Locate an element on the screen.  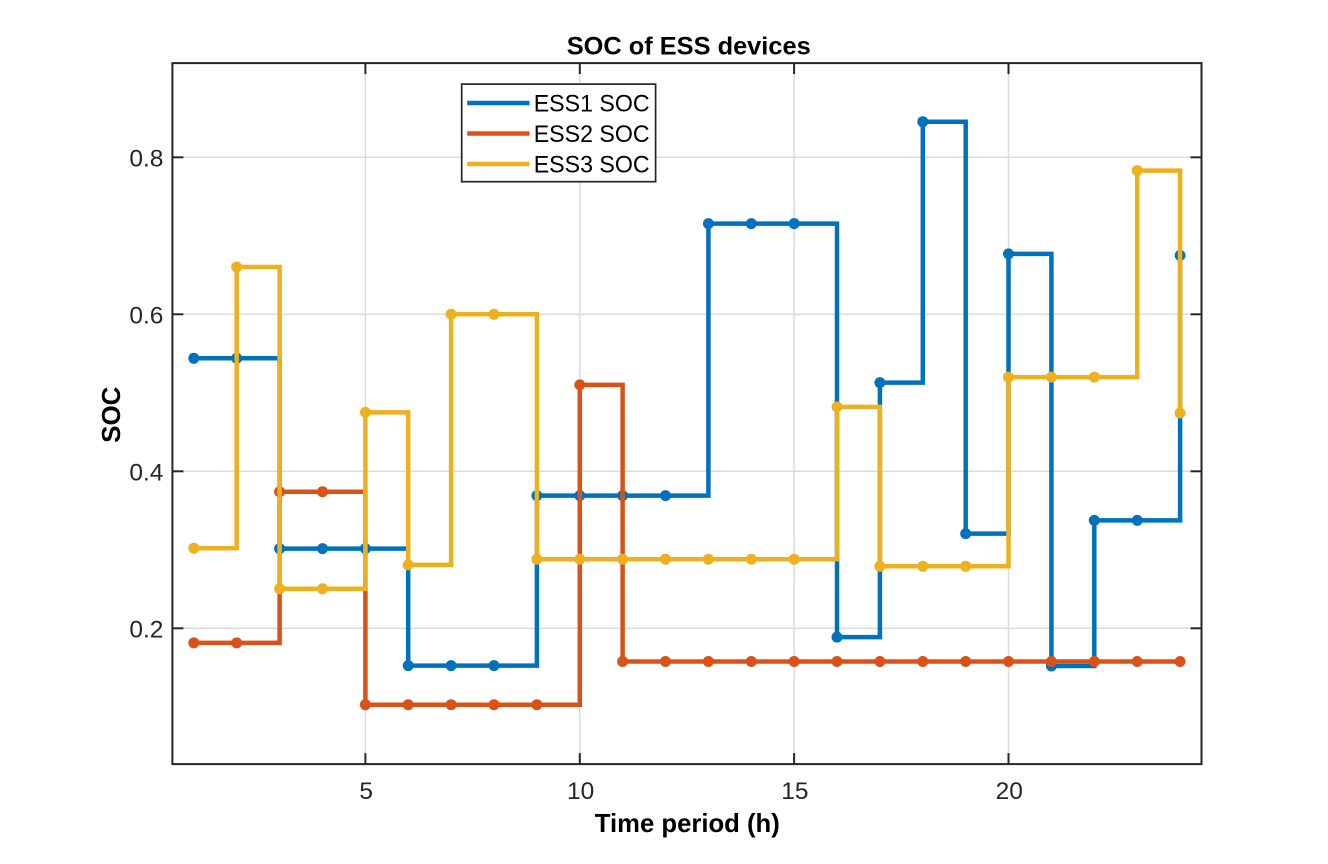
svg-text: 20 is located at coordinates (1009, 791).